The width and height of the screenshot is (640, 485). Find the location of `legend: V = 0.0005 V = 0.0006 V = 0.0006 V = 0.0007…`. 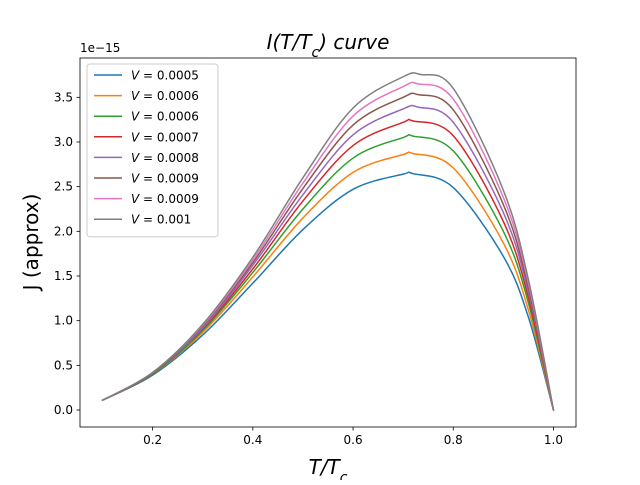

legend: V = 0.0005 V = 0.0006 V = 0.0006 V = 0.0007… is located at coordinates (152, 150).